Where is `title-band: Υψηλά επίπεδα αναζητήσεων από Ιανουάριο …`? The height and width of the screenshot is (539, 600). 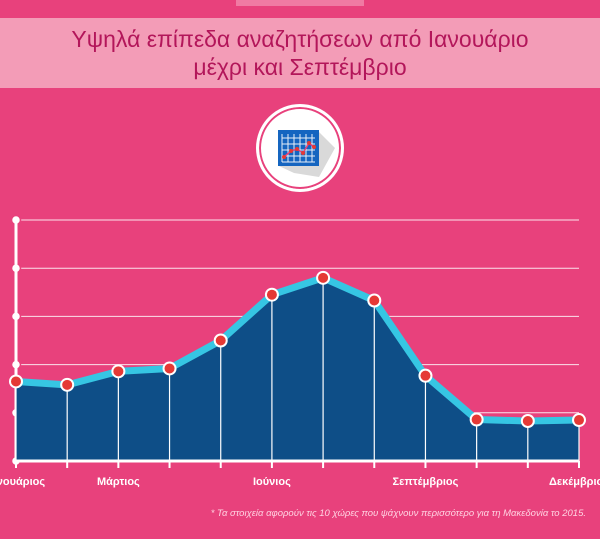 title-band: Υψηλά επίπεδα αναζητήσεων από Ιανουάριο … is located at coordinates (300, 53).